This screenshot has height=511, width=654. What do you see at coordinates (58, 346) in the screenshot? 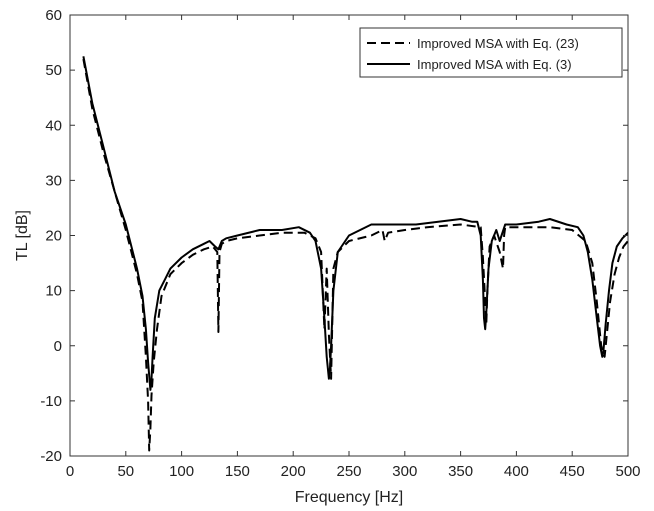
I see `y-tick-label: 0` at bounding box center [58, 346].